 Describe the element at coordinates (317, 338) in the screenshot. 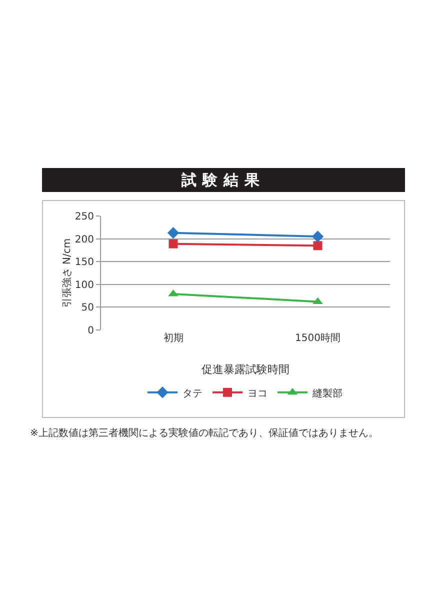

I see `x-tick-label: 1500時間` at that location.